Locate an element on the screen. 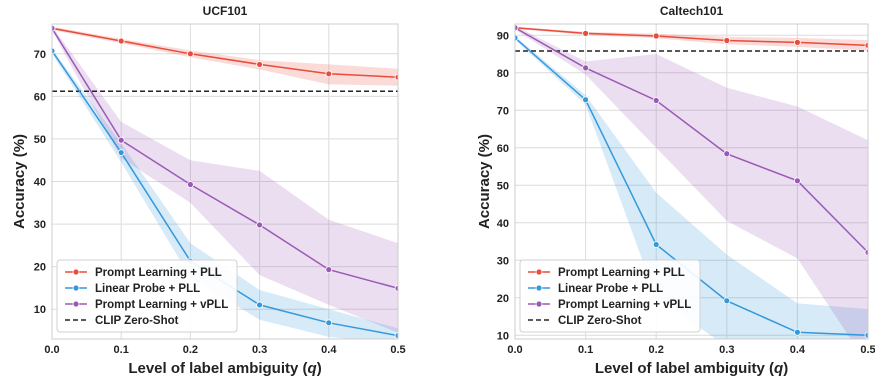  chart-title: UCF101 is located at coordinates (225, 11).